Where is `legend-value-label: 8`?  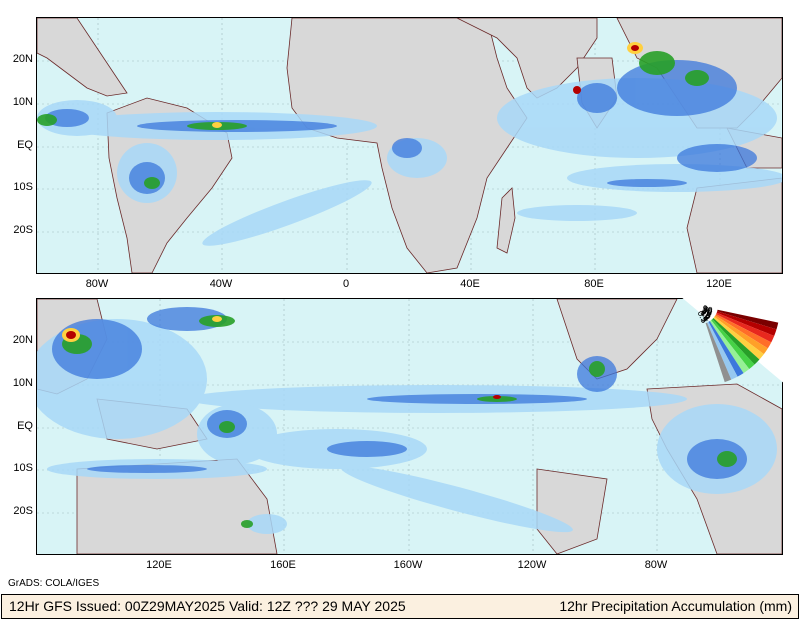
legend-value-label: 8 is located at coordinates (706, 318).